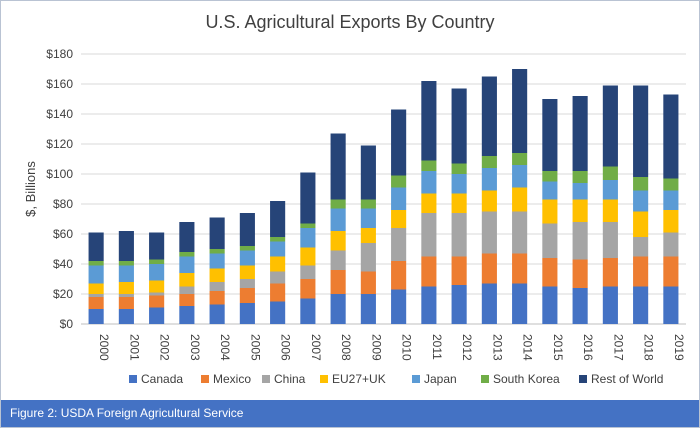  I want to click on legend-item: Japan, so click(434, 379).